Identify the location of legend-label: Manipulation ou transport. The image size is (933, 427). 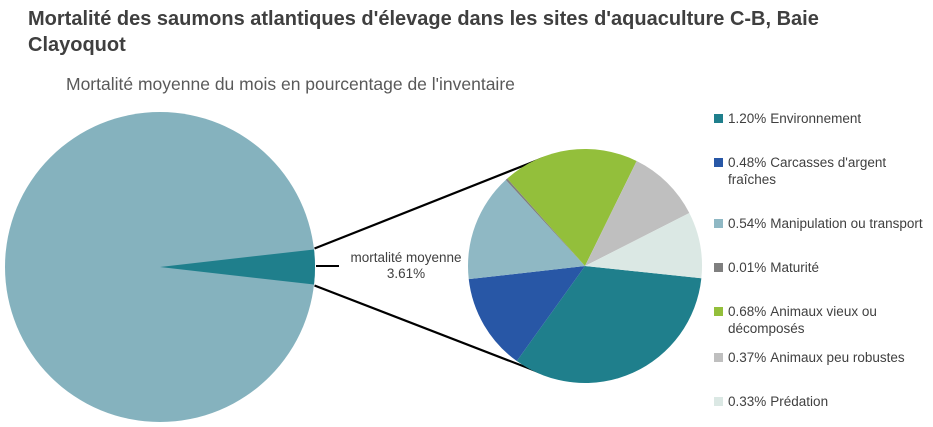
(846, 223).